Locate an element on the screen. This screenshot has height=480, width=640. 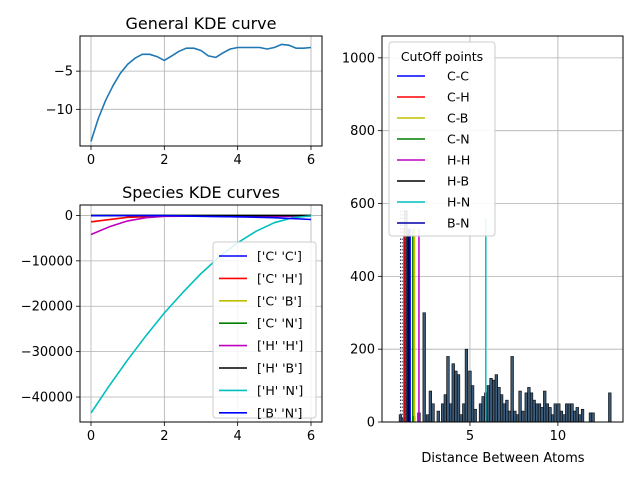
species-kde-tick-label-x: 4 is located at coordinates (238, 436).